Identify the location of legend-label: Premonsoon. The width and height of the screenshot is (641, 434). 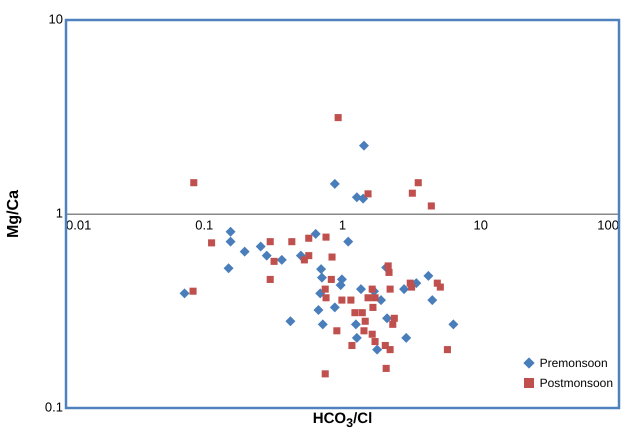
(574, 363).